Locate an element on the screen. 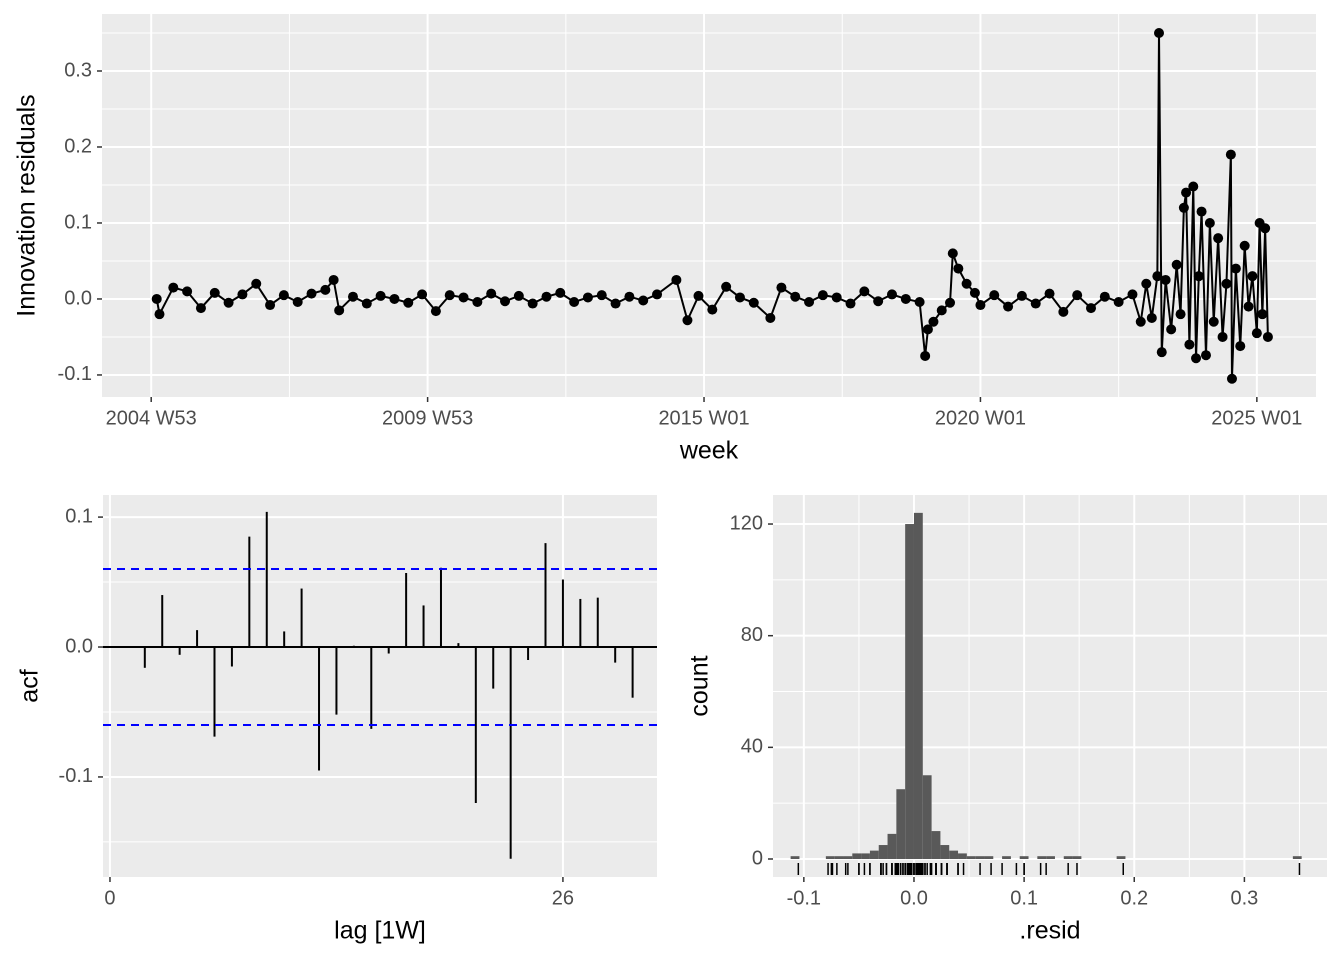 The height and width of the screenshot is (960, 1344). x-tick-label: 0 is located at coordinates (109, 898).